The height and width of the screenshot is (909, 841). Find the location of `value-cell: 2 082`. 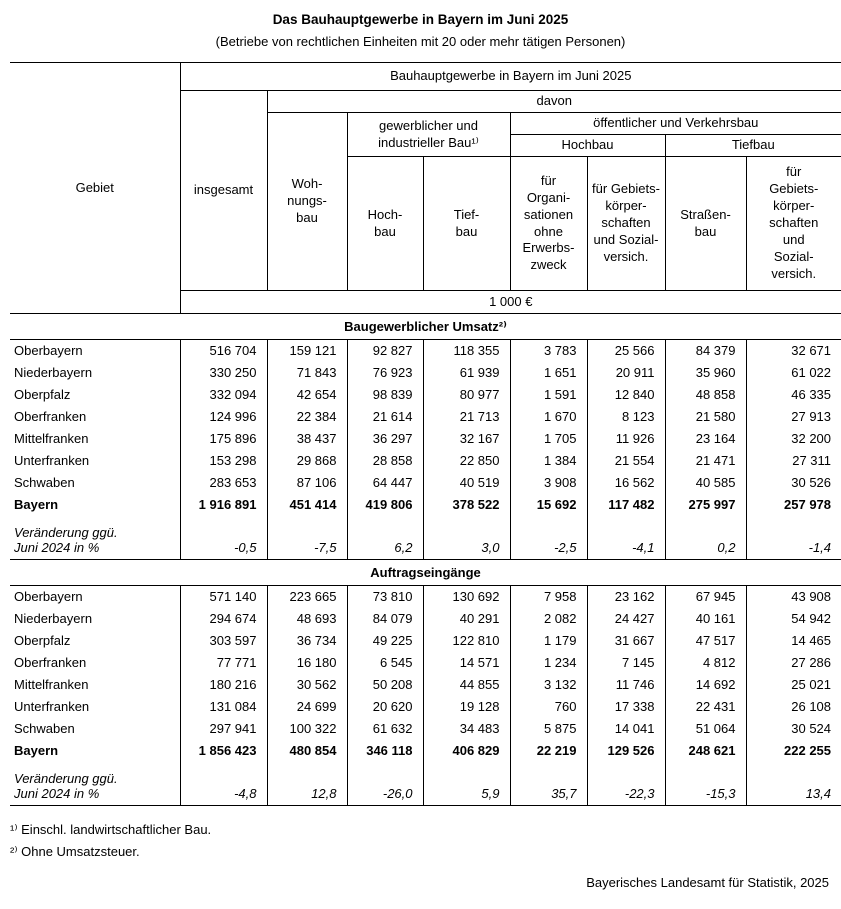

value-cell: 2 082 is located at coordinates (548, 618).